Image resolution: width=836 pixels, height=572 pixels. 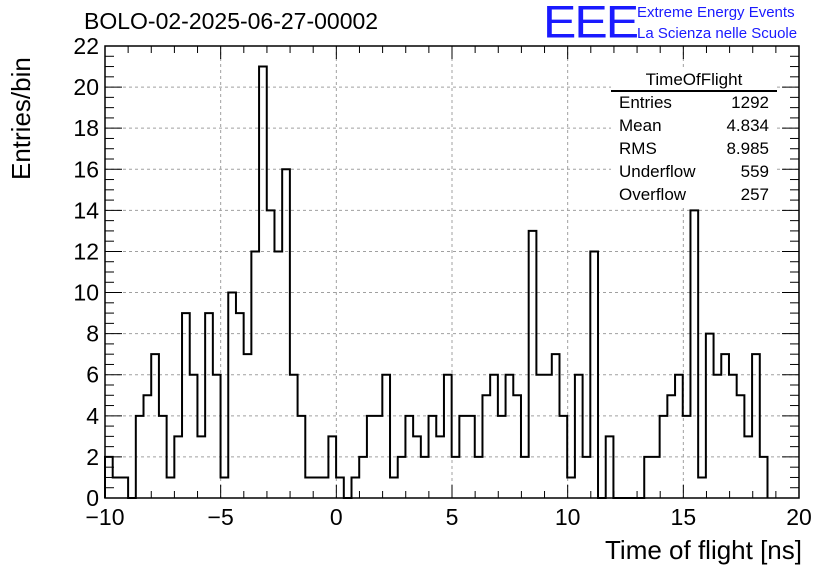 What do you see at coordinates (747, 125) in the screenshot?
I see `stats-value: 4.834` at bounding box center [747, 125].